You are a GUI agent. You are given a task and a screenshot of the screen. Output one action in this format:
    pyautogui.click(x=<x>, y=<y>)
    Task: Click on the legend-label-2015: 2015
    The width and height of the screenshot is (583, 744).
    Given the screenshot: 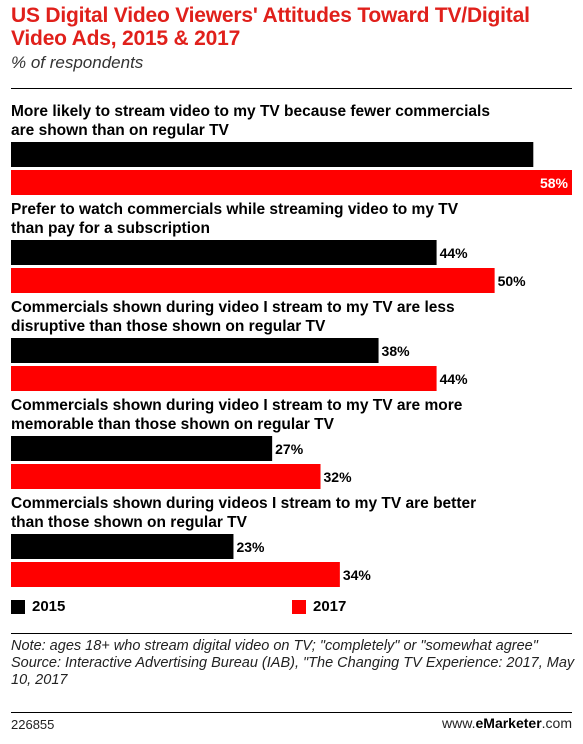 What is the action you would take?
    pyautogui.click(x=49, y=606)
    